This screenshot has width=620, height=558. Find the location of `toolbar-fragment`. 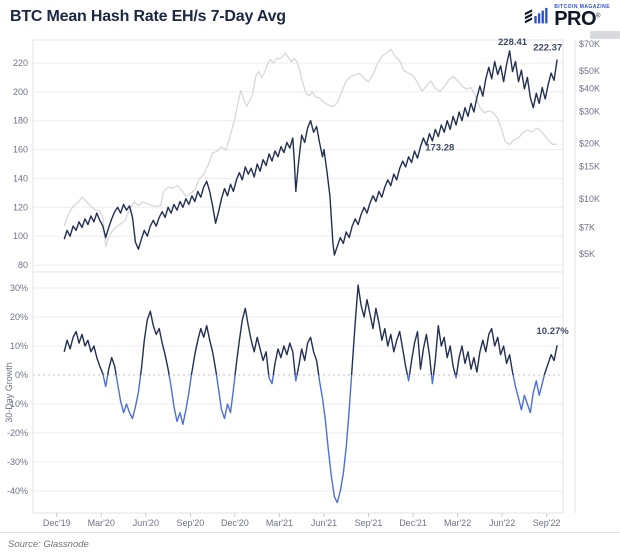

toolbar-fragment is located at coordinates (605, 35).